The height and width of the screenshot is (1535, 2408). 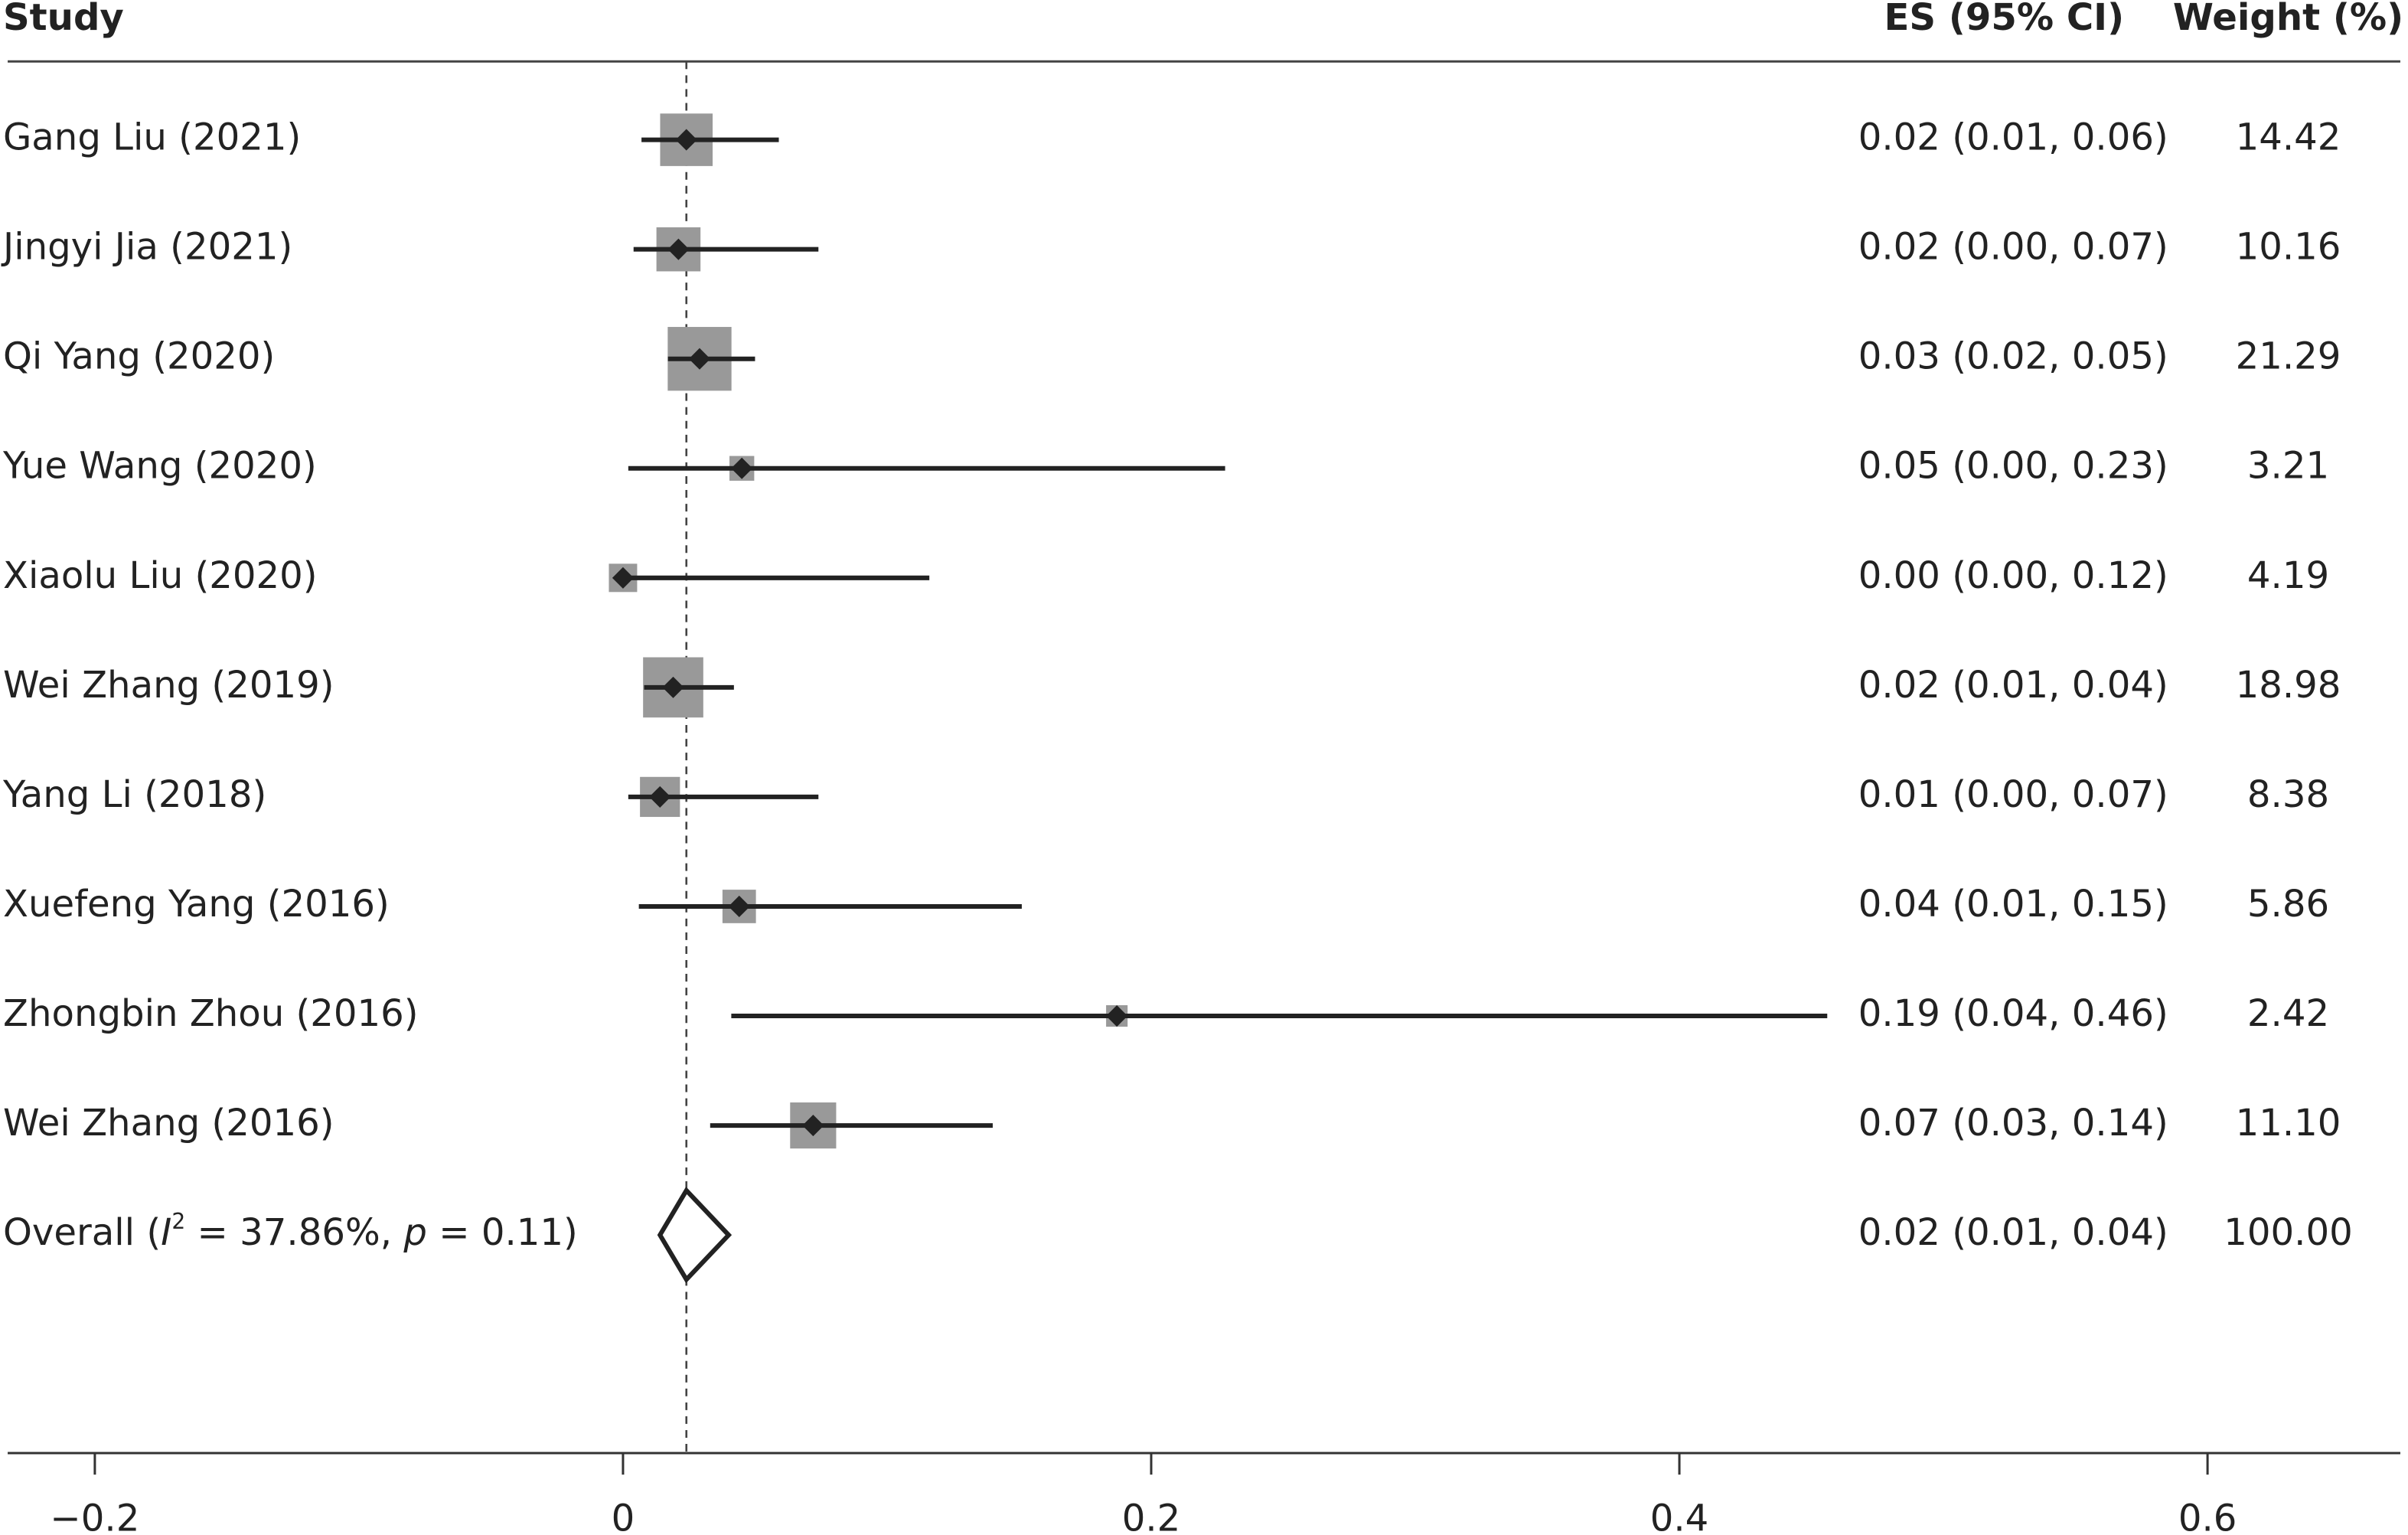 I want to click on overall-diamond, so click(x=695, y=1235).